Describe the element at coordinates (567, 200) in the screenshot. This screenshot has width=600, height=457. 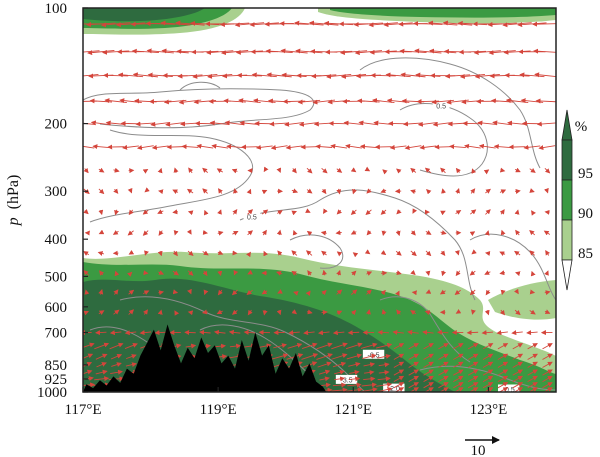
I see `colorbar-segments` at that location.